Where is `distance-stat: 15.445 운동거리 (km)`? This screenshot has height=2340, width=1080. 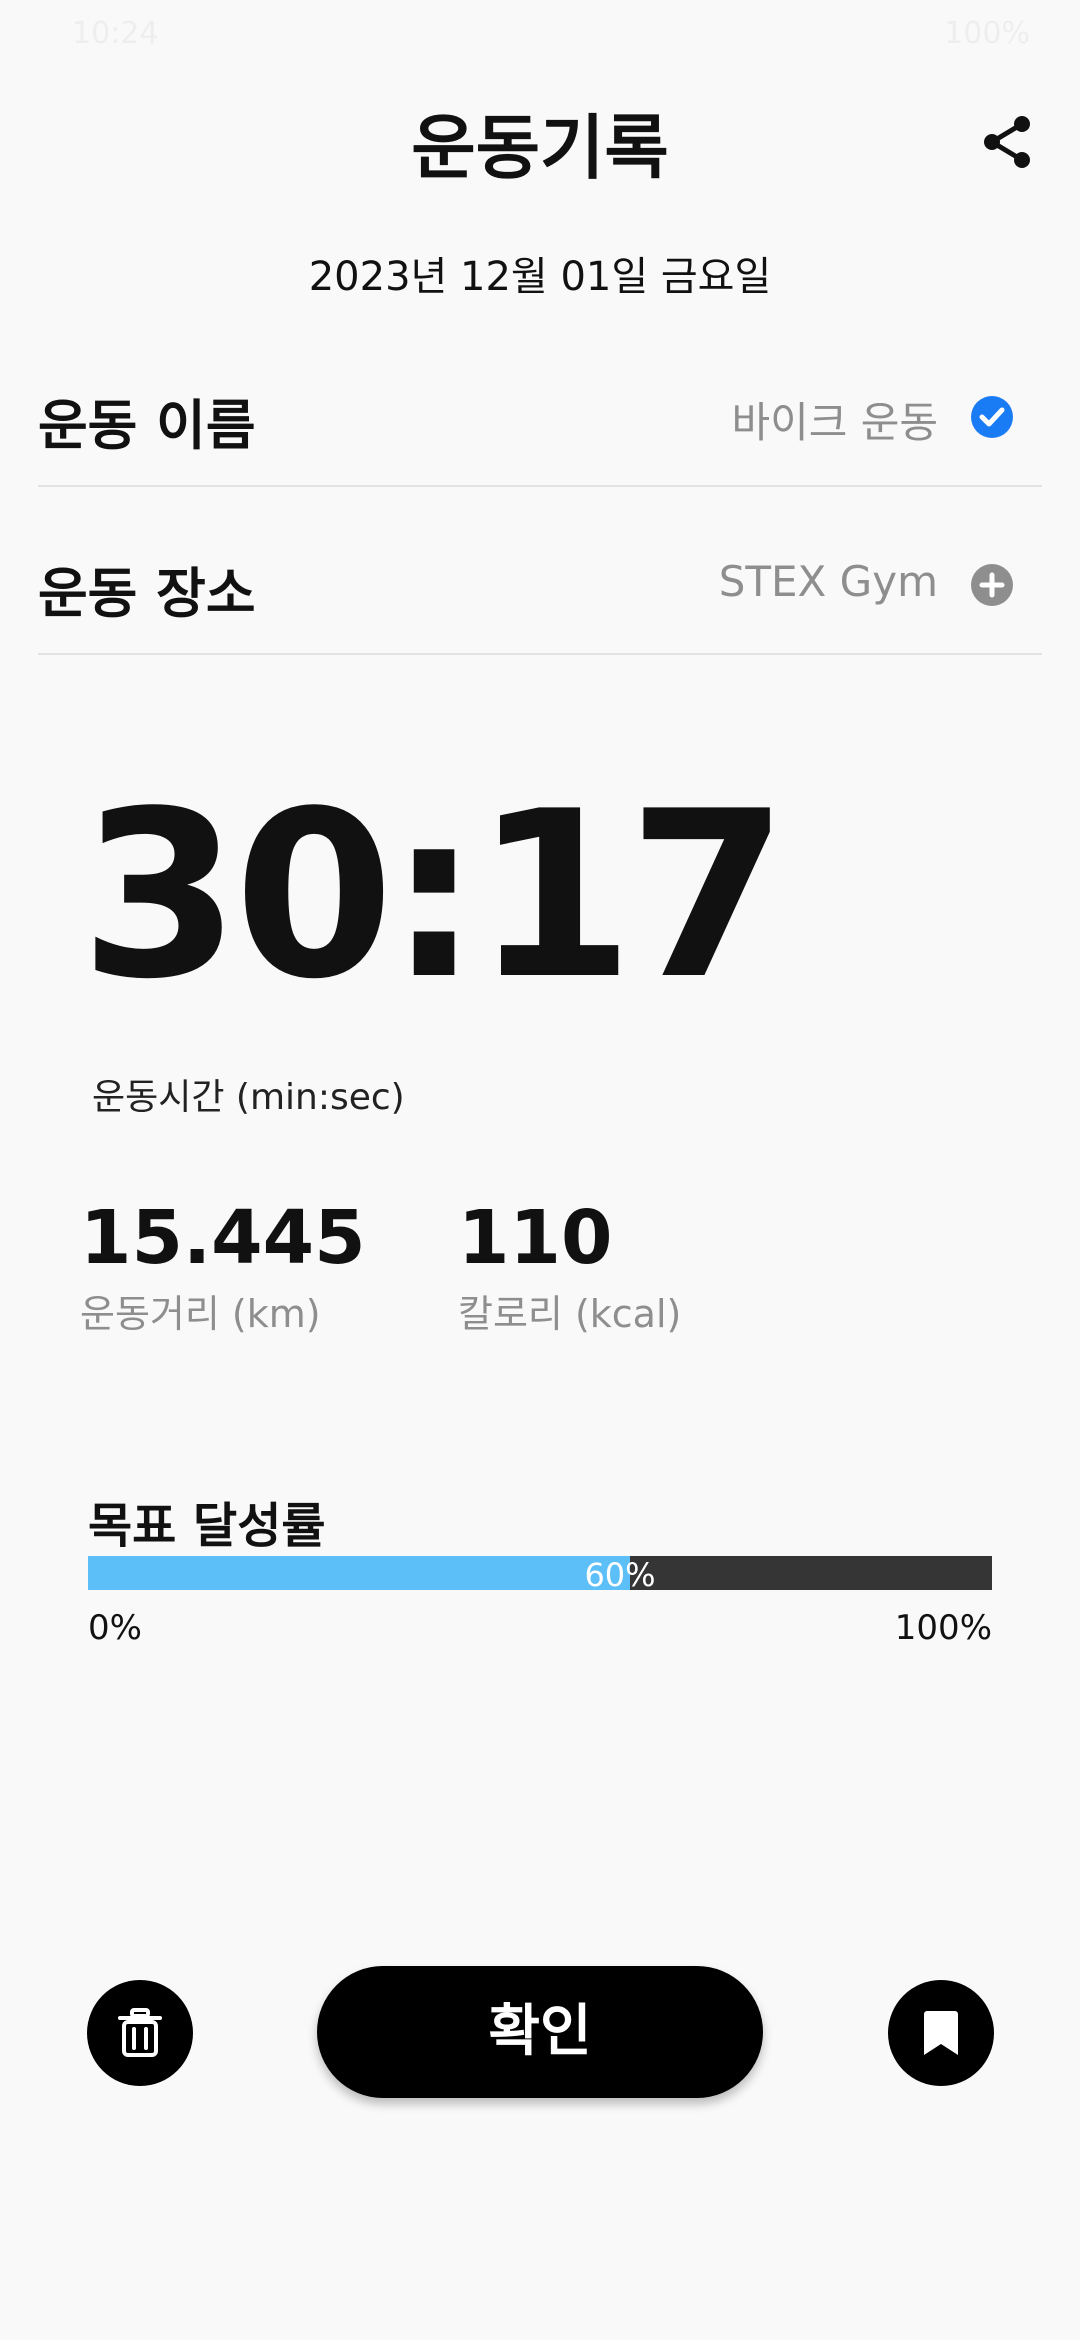
distance-stat: 15.445 운동거리 (km) is located at coordinates (223, 1266).